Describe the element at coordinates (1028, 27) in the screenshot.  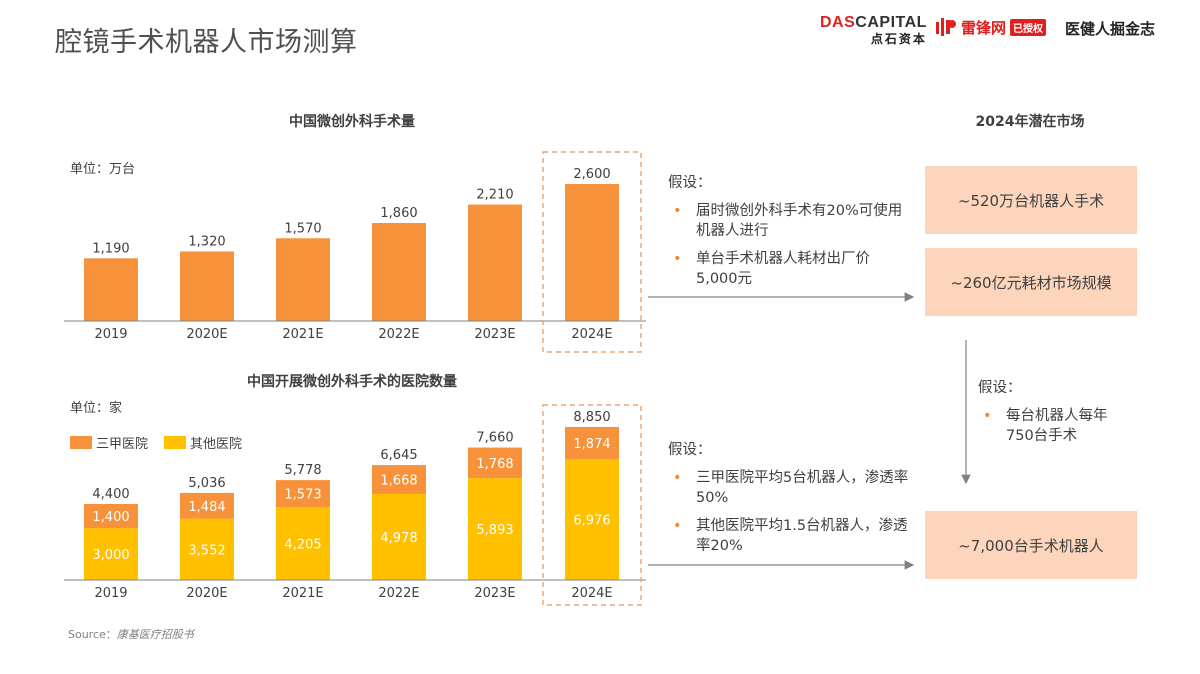
I see `leifeng-logo-badge: 已授权` at that location.